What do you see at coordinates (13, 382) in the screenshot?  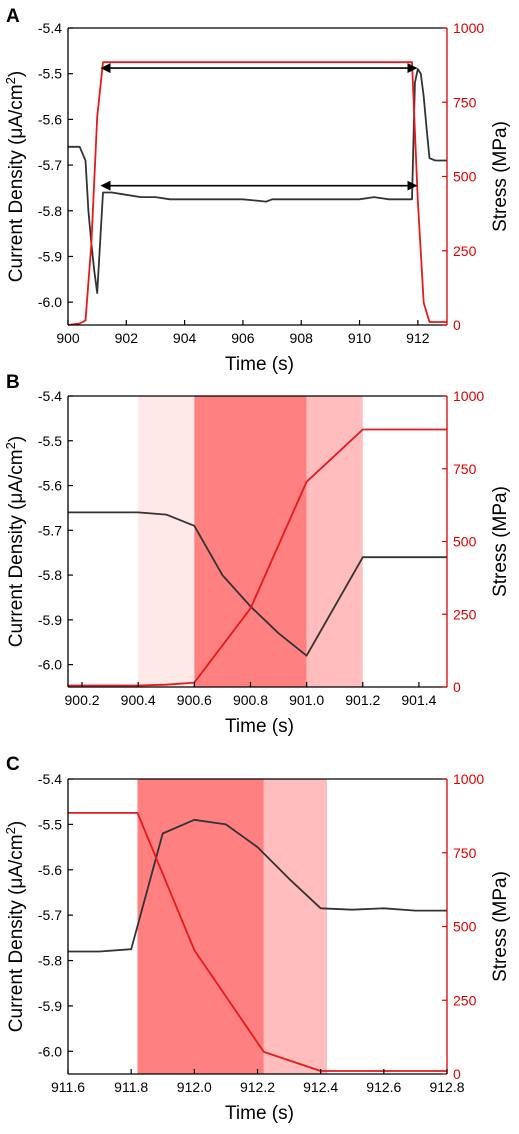 I see `panel-letter: B` at bounding box center [13, 382].